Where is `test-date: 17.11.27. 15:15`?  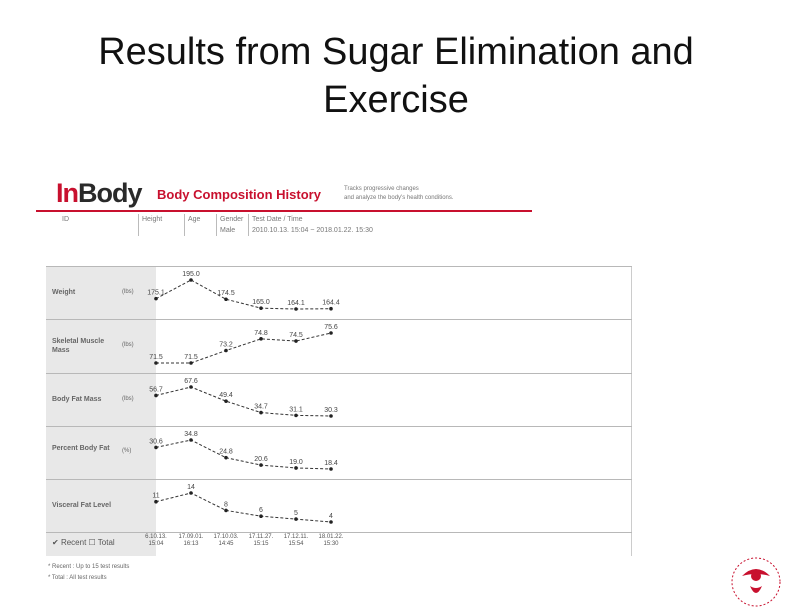 test-date: 17.11.27. 15:15 is located at coordinates (261, 540).